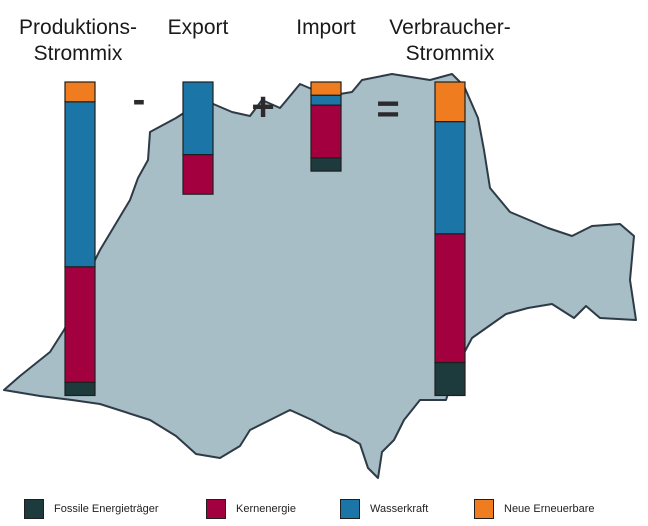 The width and height of the screenshot is (648, 526). I want to click on title-verbraucher-line-2: Strommix, so click(450, 53).